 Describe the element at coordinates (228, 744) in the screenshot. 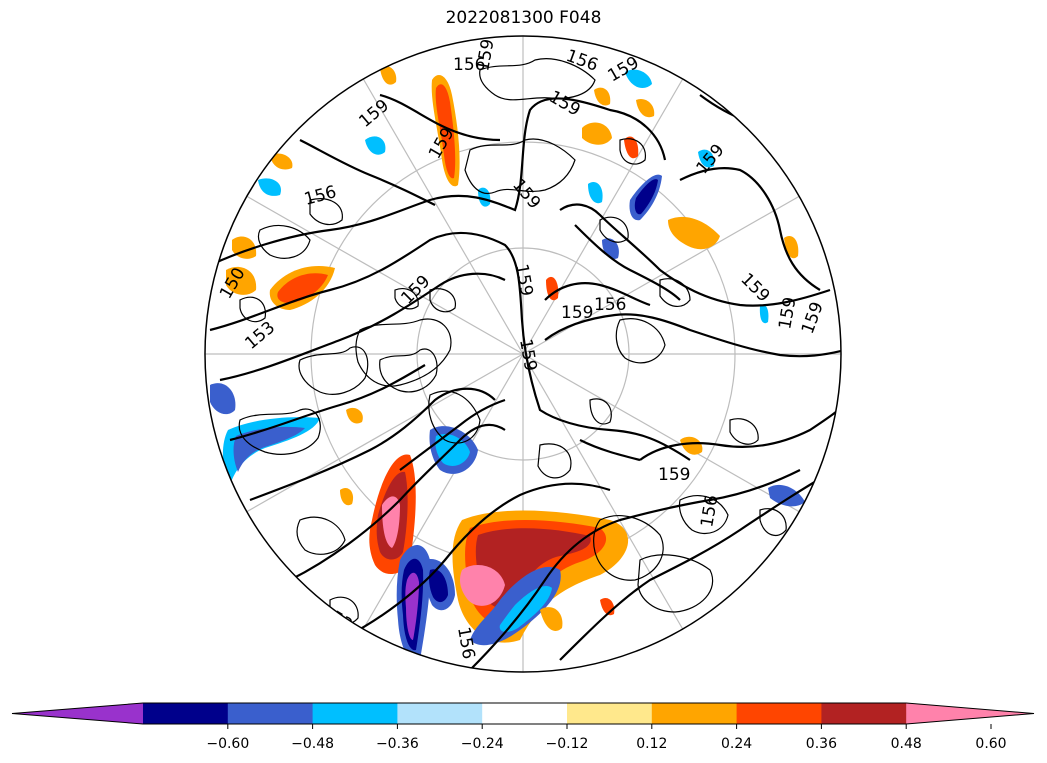

I see `colorbar-tick-label: −0.60` at that location.